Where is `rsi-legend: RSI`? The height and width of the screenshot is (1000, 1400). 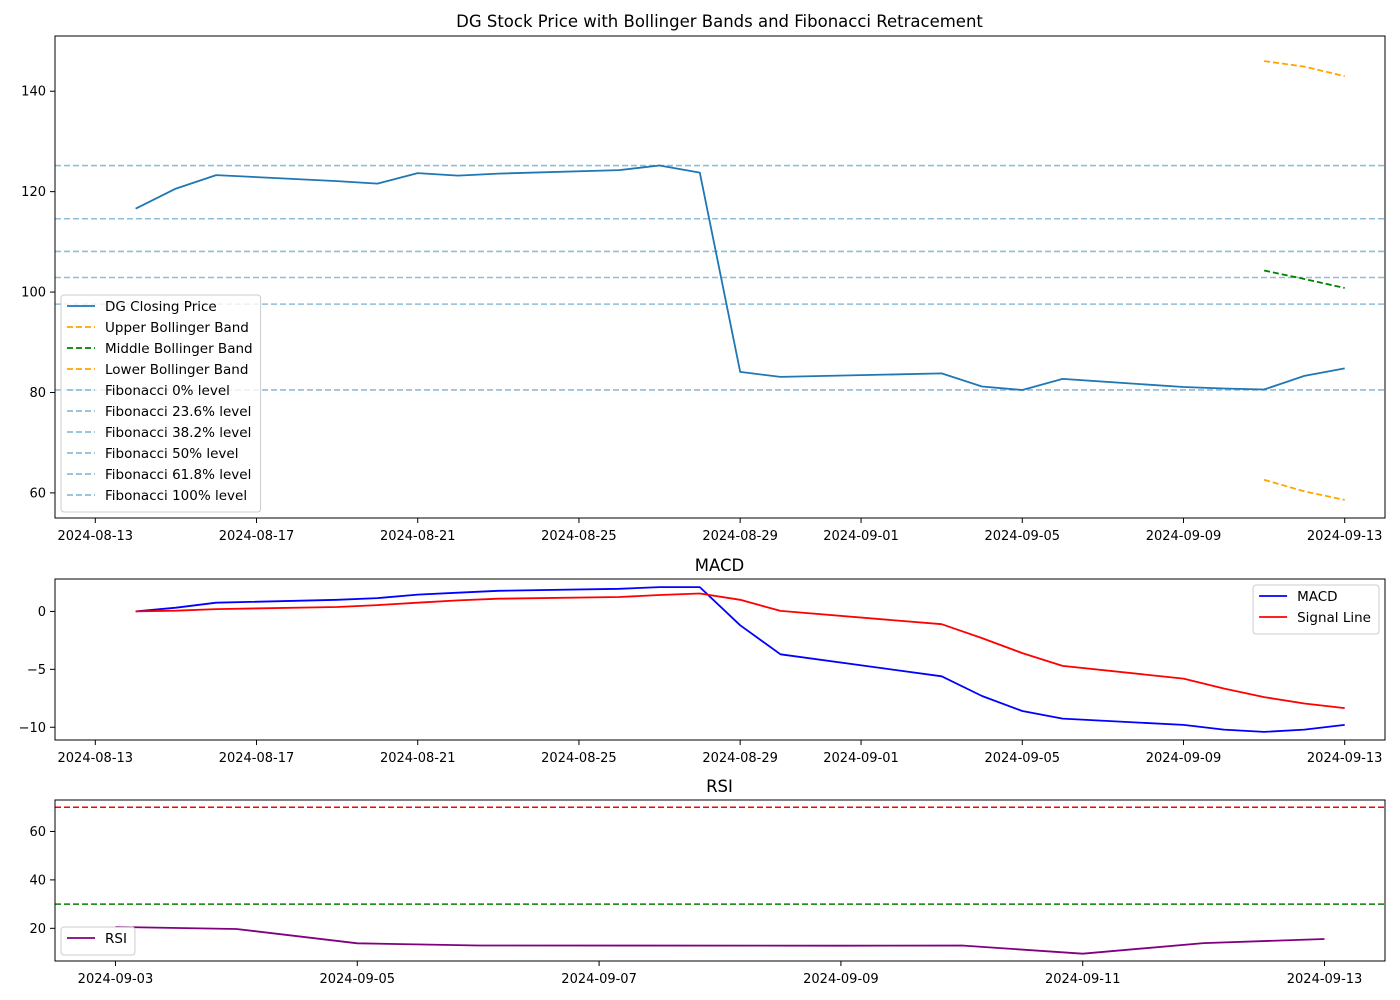 rsi-legend: RSI is located at coordinates (98, 941).